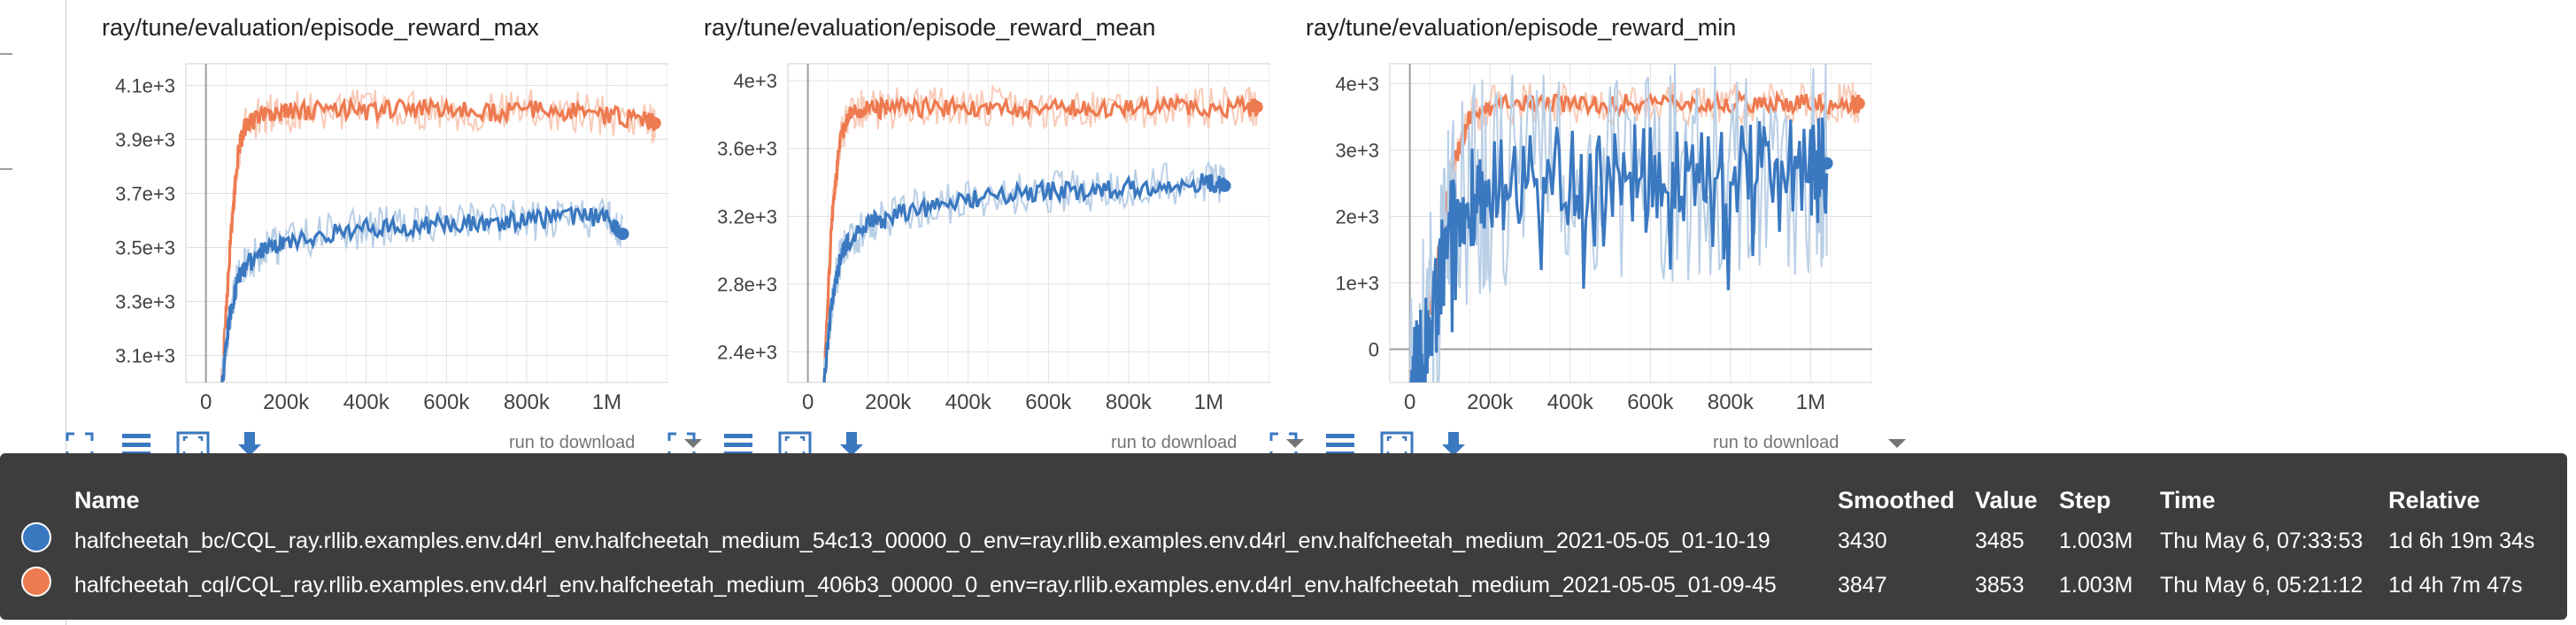  What do you see at coordinates (2262, 541) in the screenshot?
I see `run-time-bc: Thu May 6, 07:33:53` at bounding box center [2262, 541].